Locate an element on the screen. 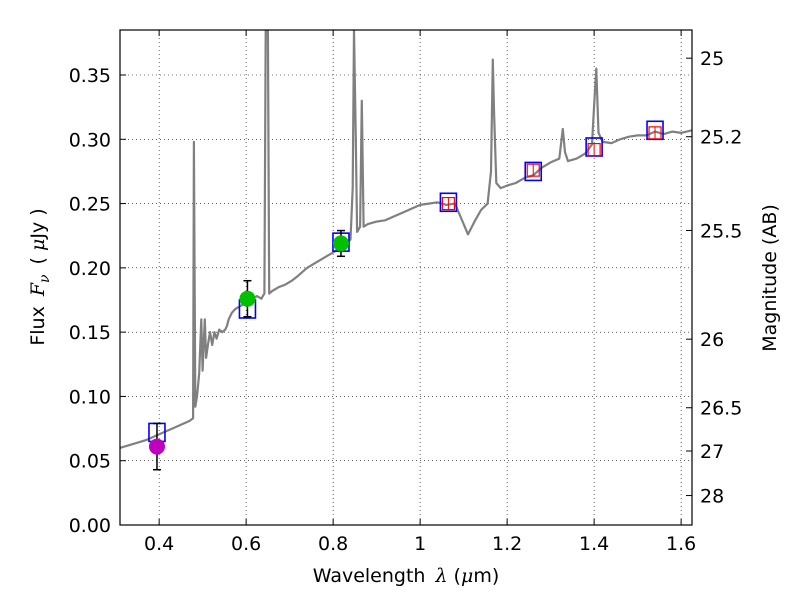  y2-tick-label: 25 is located at coordinates (712, 59).